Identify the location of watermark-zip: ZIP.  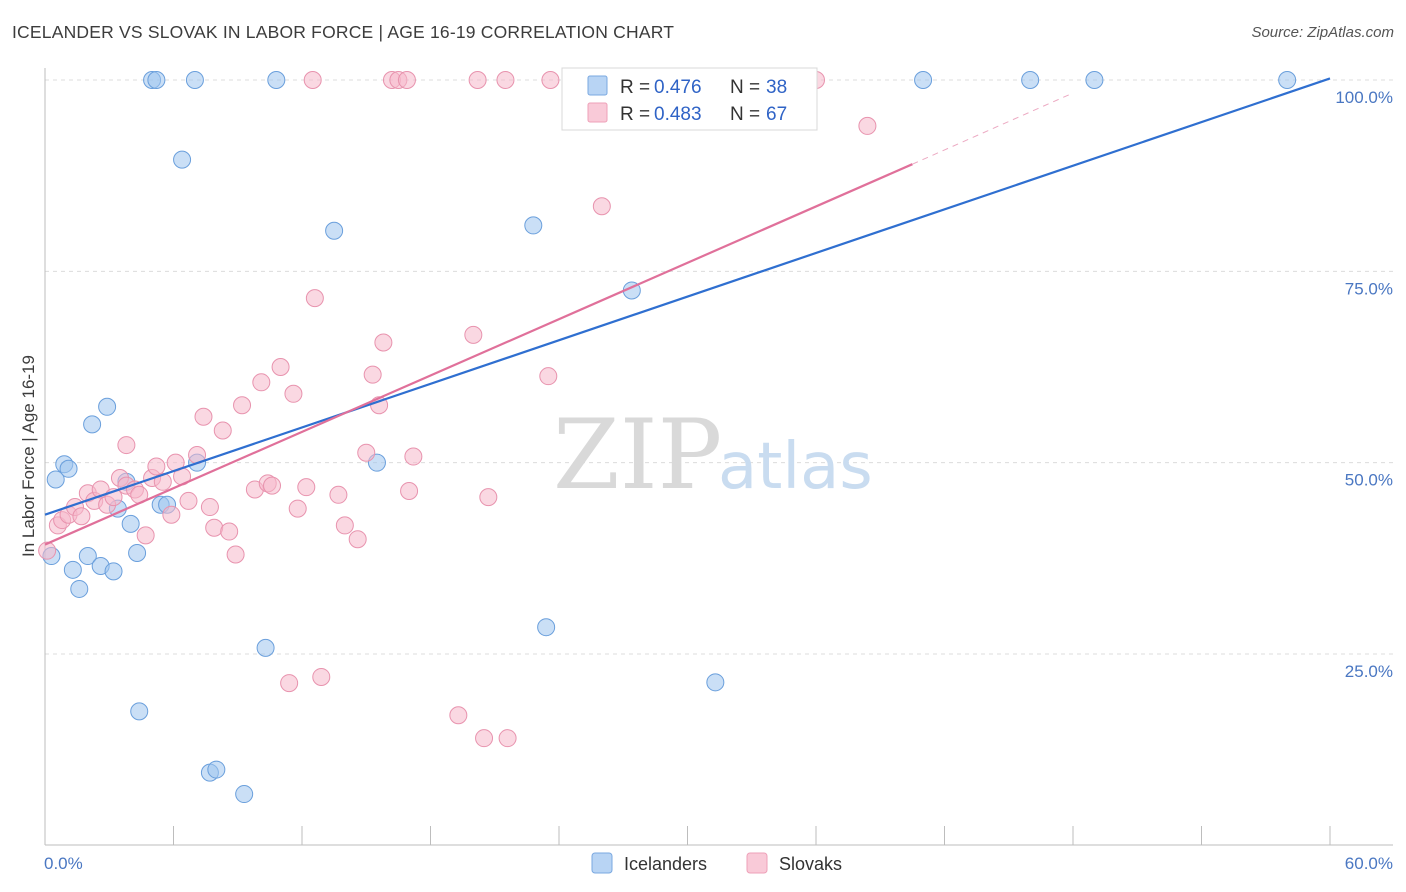
(637, 455).